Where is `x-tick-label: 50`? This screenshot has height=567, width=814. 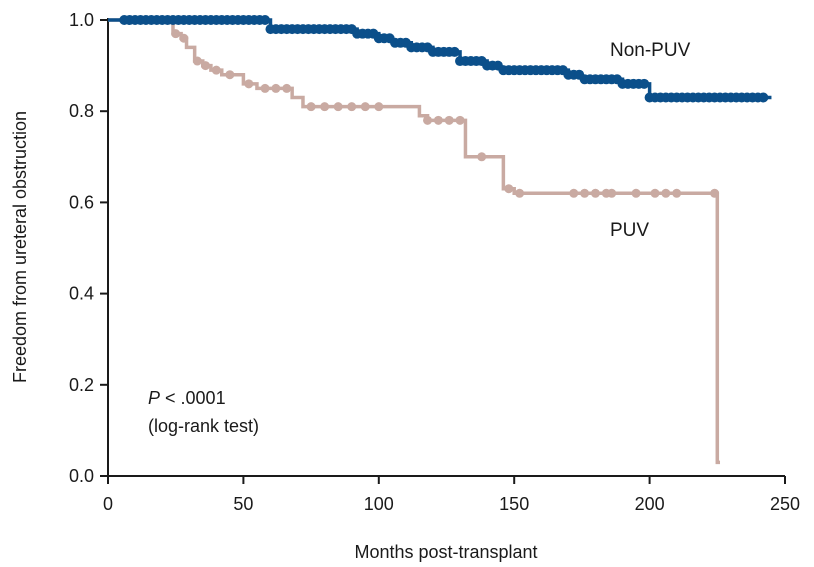 x-tick-label: 50 is located at coordinates (243, 504).